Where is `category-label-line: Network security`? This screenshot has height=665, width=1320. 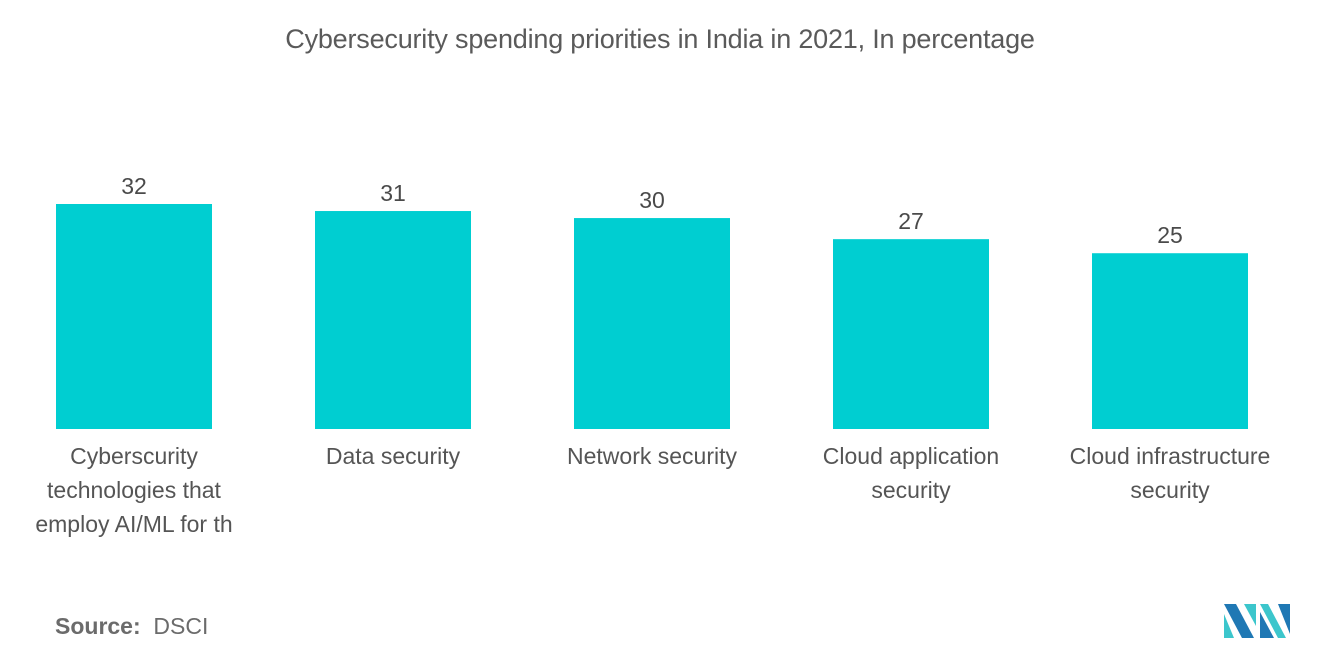 category-label-line: Network security is located at coordinates (652, 456).